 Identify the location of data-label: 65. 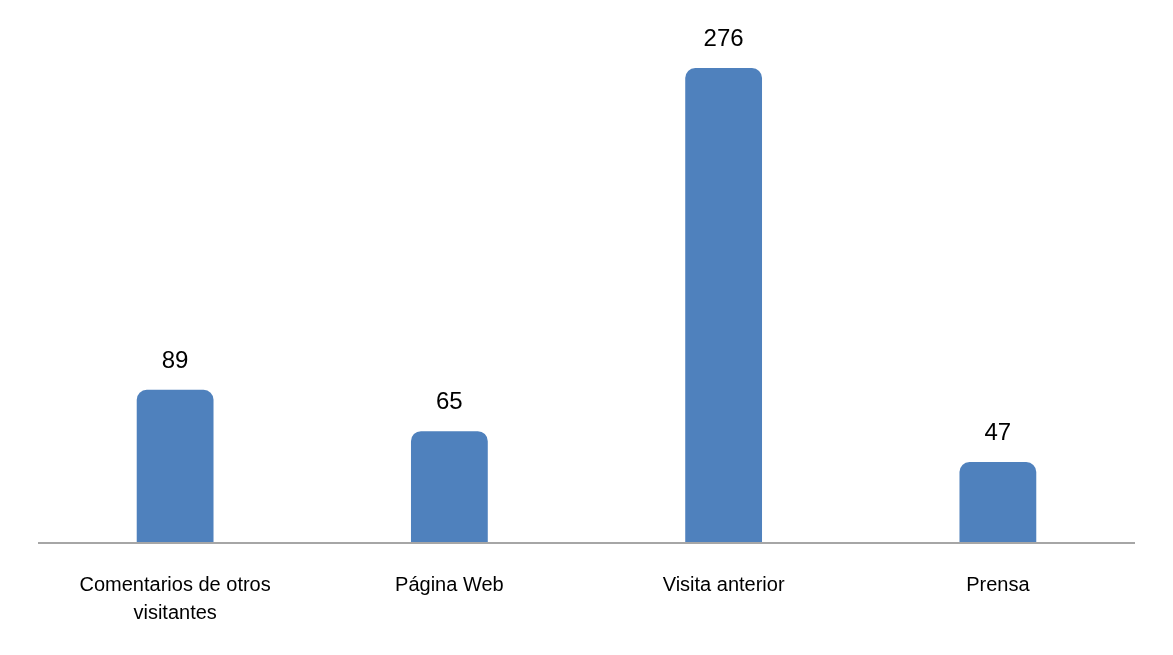
(449, 401).